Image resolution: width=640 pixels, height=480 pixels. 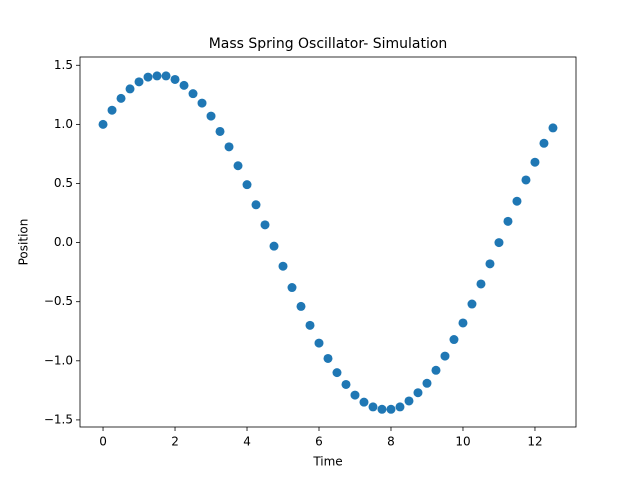 What do you see at coordinates (462, 442) in the screenshot?
I see `x-tick-label: 10` at bounding box center [462, 442].